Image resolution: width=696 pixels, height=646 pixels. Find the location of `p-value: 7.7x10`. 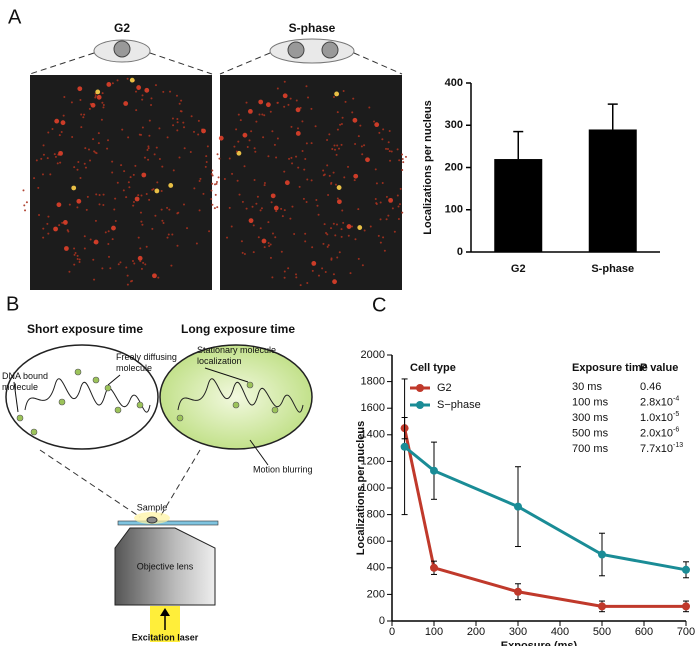

p-value: 7.7x10 is located at coordinates (656, 449).